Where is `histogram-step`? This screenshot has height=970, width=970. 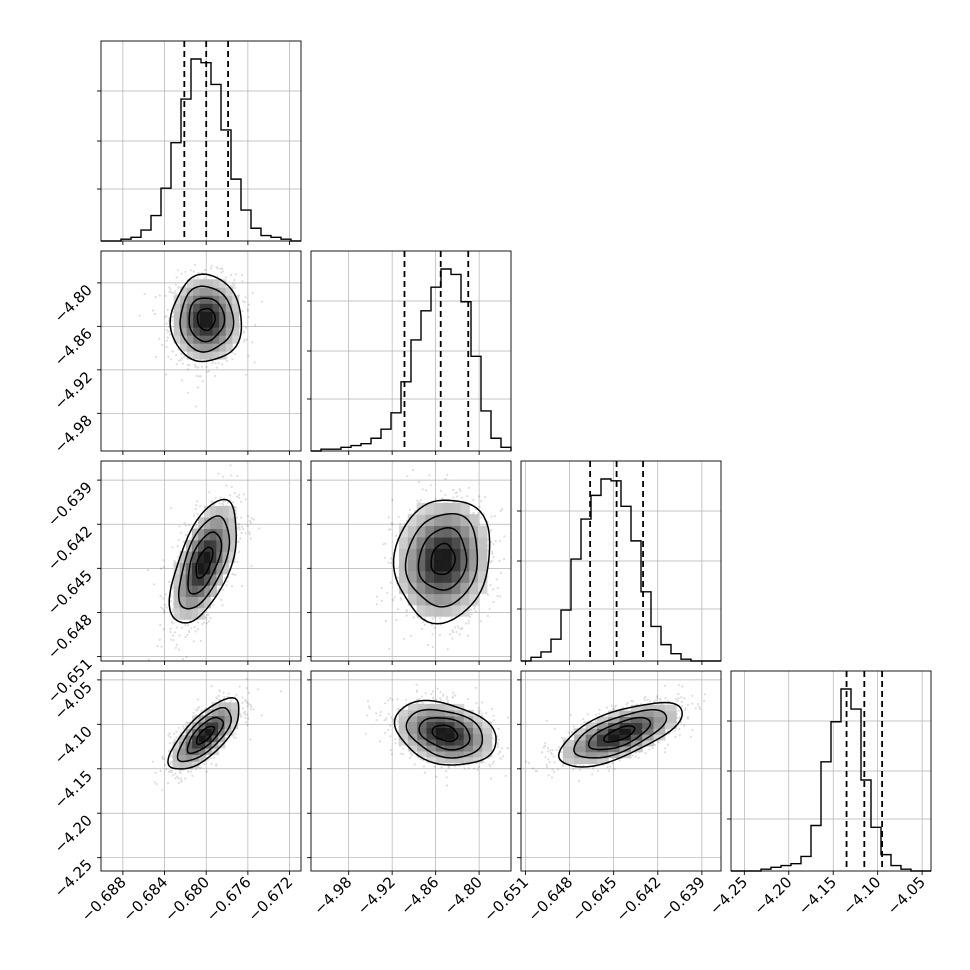 histogram-step is located at coordinates (621, 570).